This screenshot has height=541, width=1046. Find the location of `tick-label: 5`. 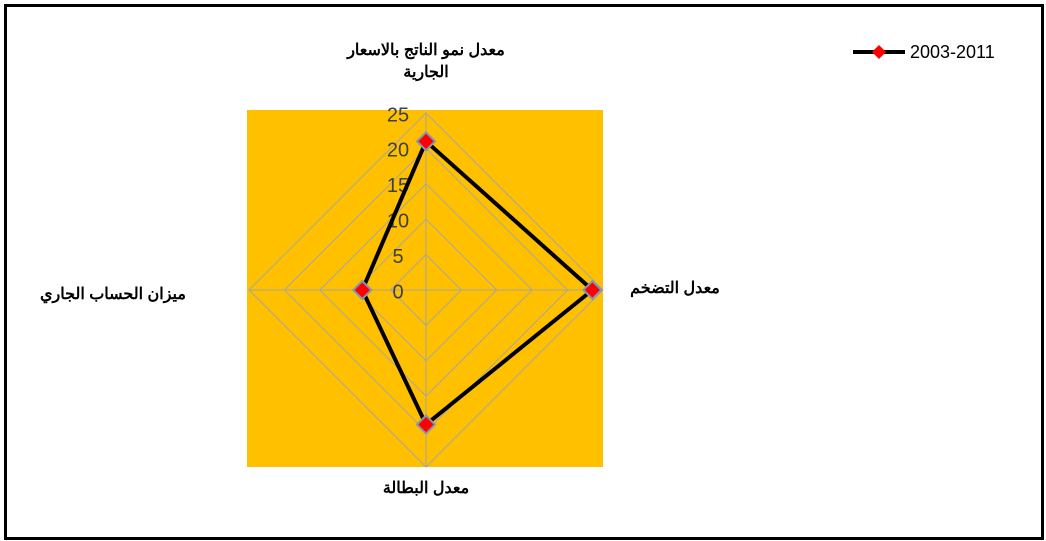

tick-label: 5 is located at coordinates (397, 257).